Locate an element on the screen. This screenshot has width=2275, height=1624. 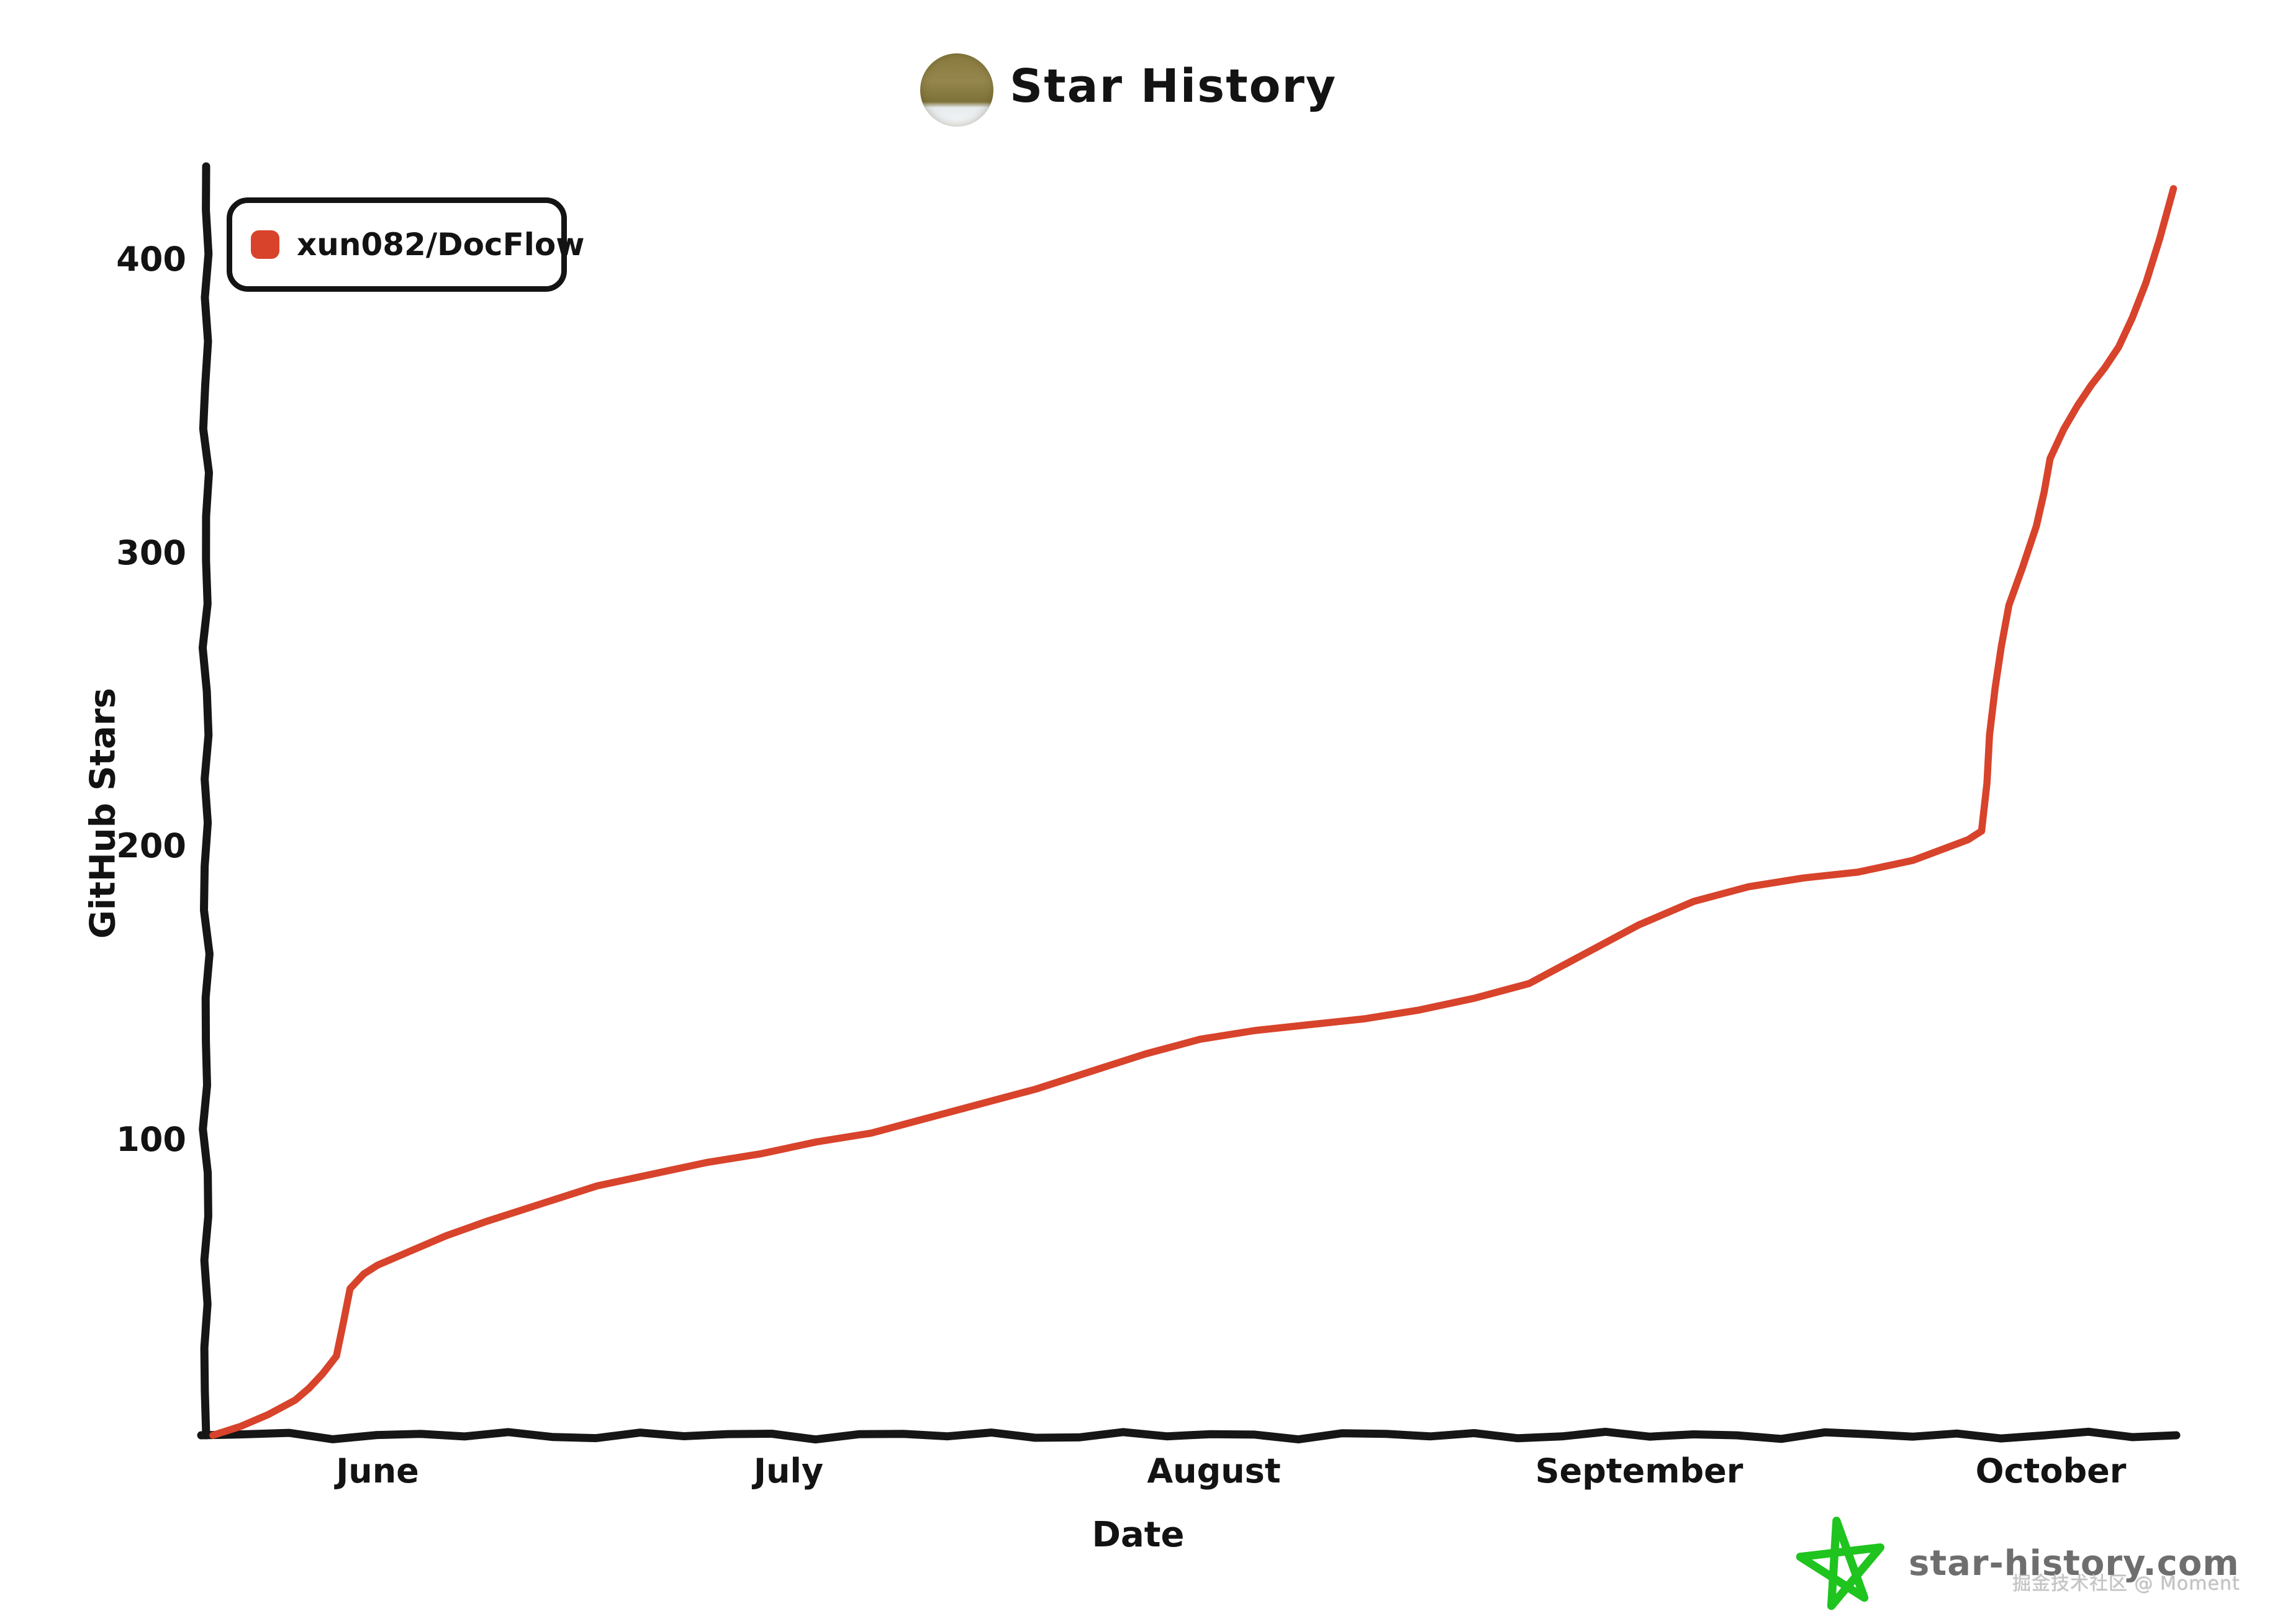
brand-link: star-history.com is located at coordinates (2074, 1563).